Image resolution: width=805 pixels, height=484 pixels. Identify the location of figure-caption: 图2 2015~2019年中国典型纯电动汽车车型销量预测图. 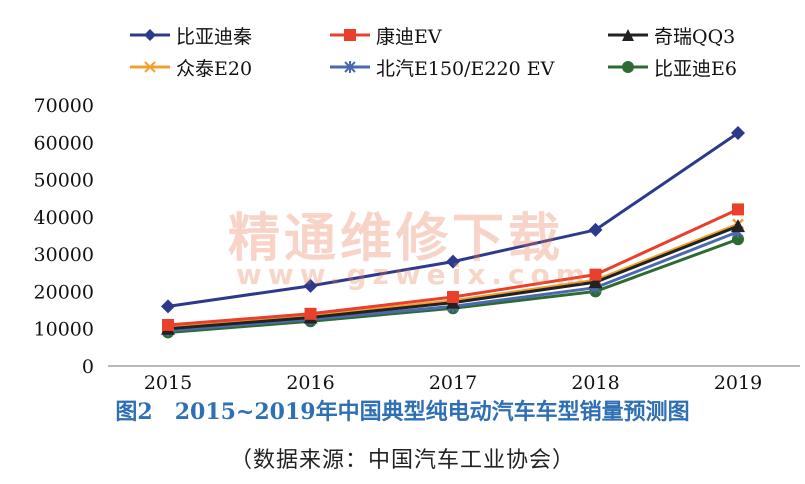
(402, 410).